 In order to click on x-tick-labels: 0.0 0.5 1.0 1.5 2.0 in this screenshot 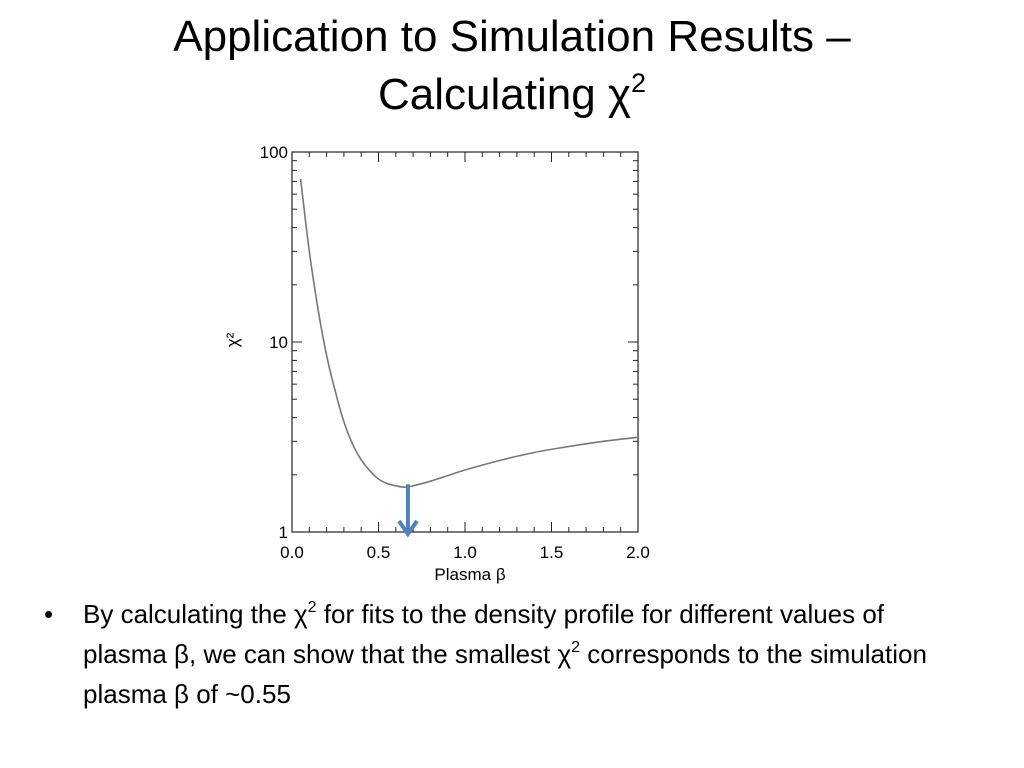, I will do `click(465, 552)`.